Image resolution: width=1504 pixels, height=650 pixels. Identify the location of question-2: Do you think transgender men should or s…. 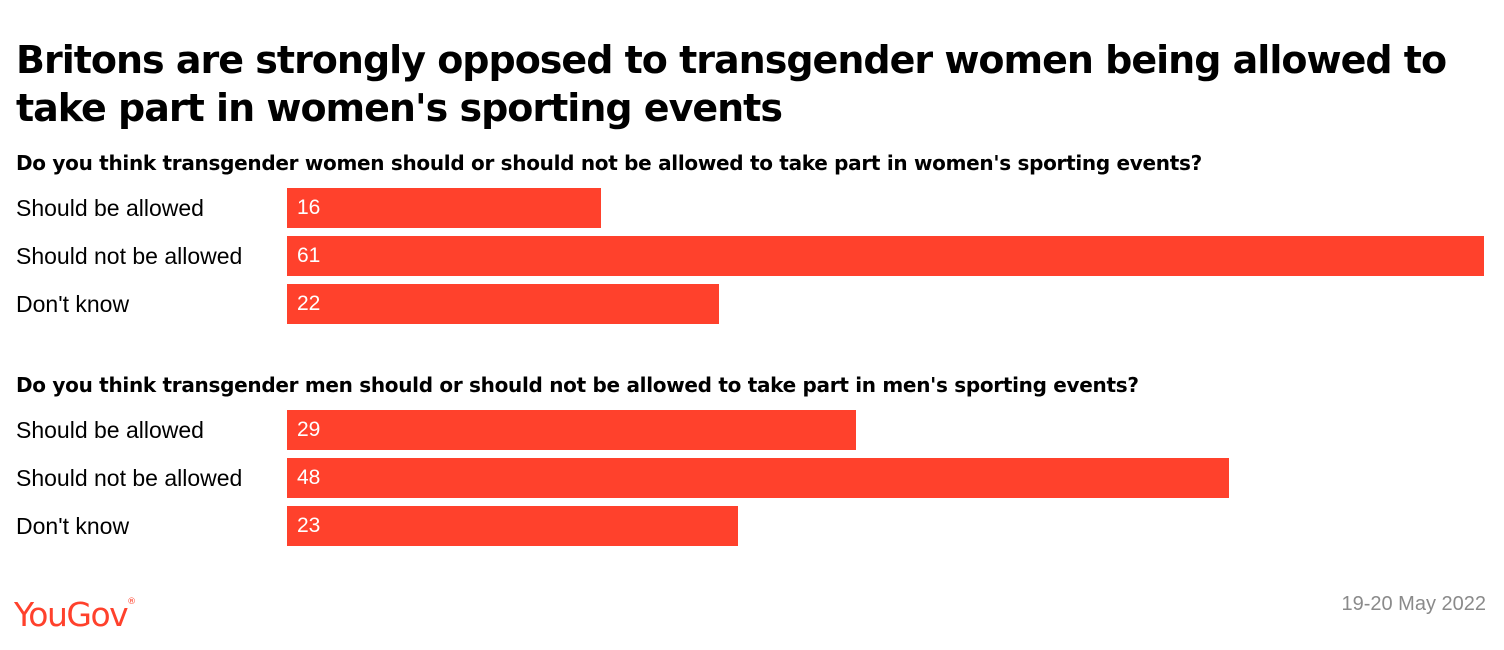
(577, 385).